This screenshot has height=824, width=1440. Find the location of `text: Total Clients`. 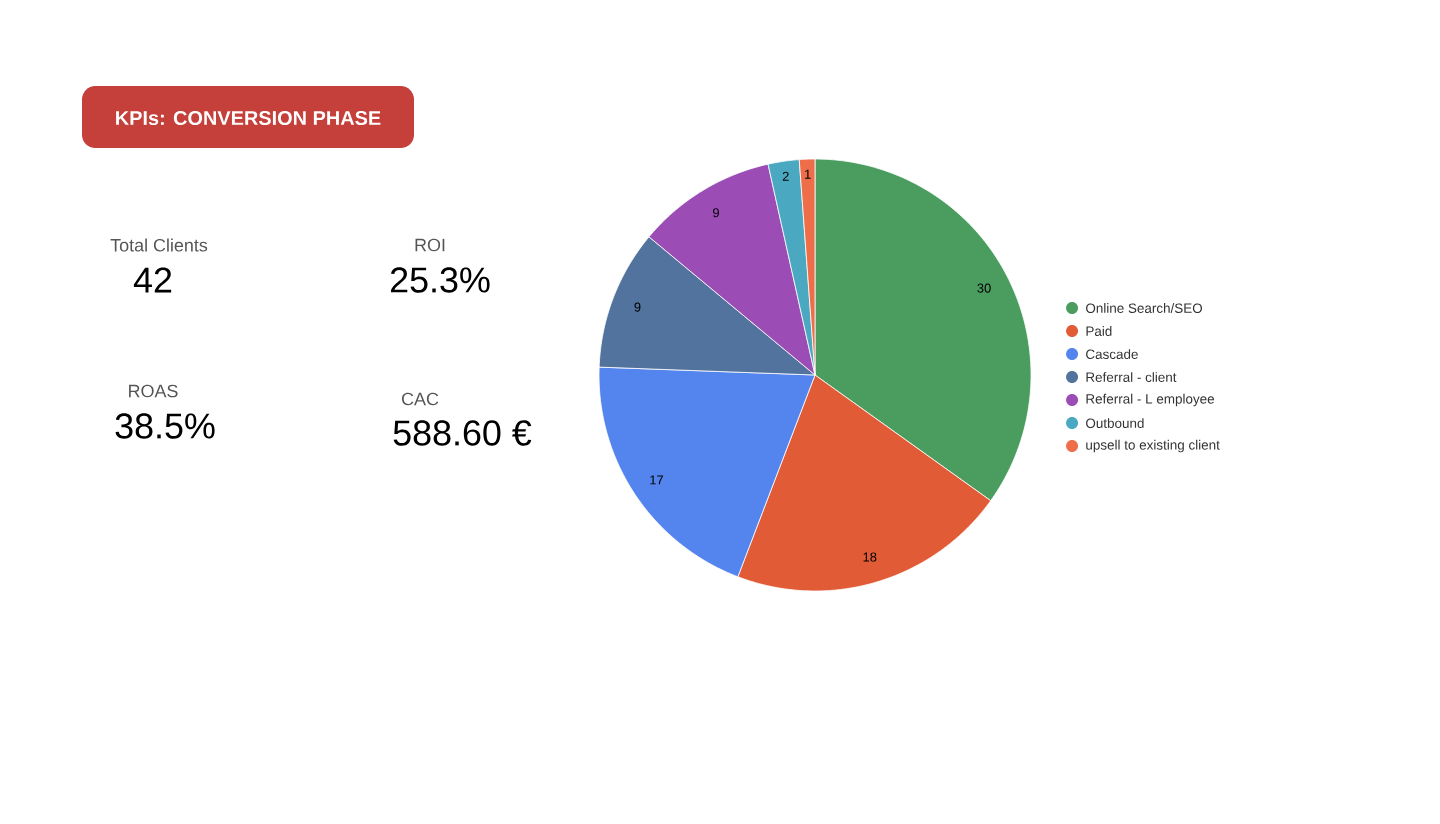

text: Total Clients is located at coordinates (159, 245).